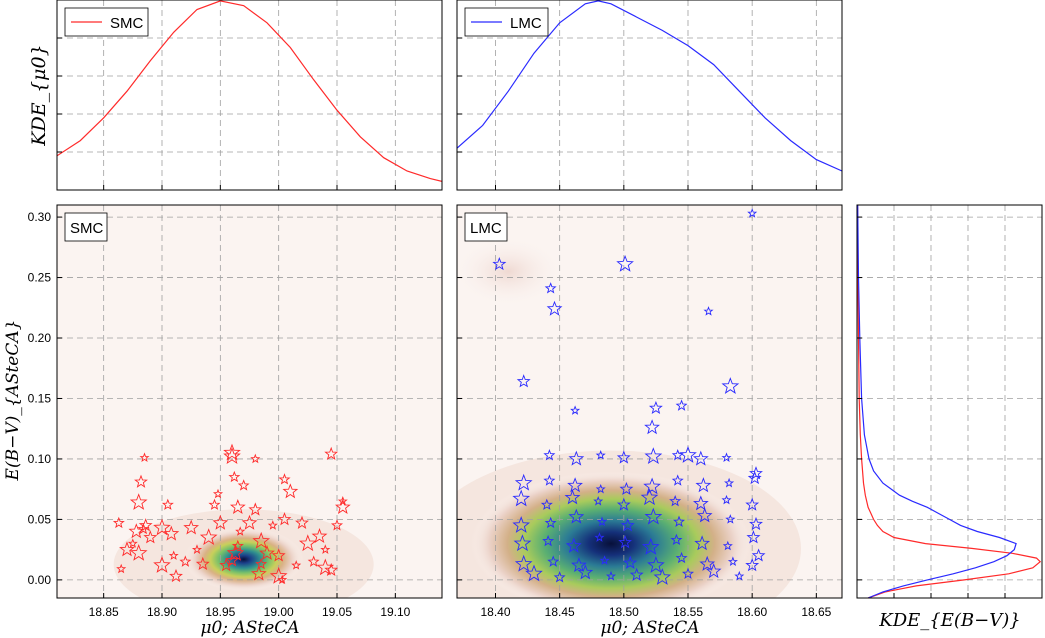 This screenshot has height=638, width=1045. Describe the element at coordinates (162, 612) in the screenshot. I see `xtick-label-smc-1: 18.90` at that location.